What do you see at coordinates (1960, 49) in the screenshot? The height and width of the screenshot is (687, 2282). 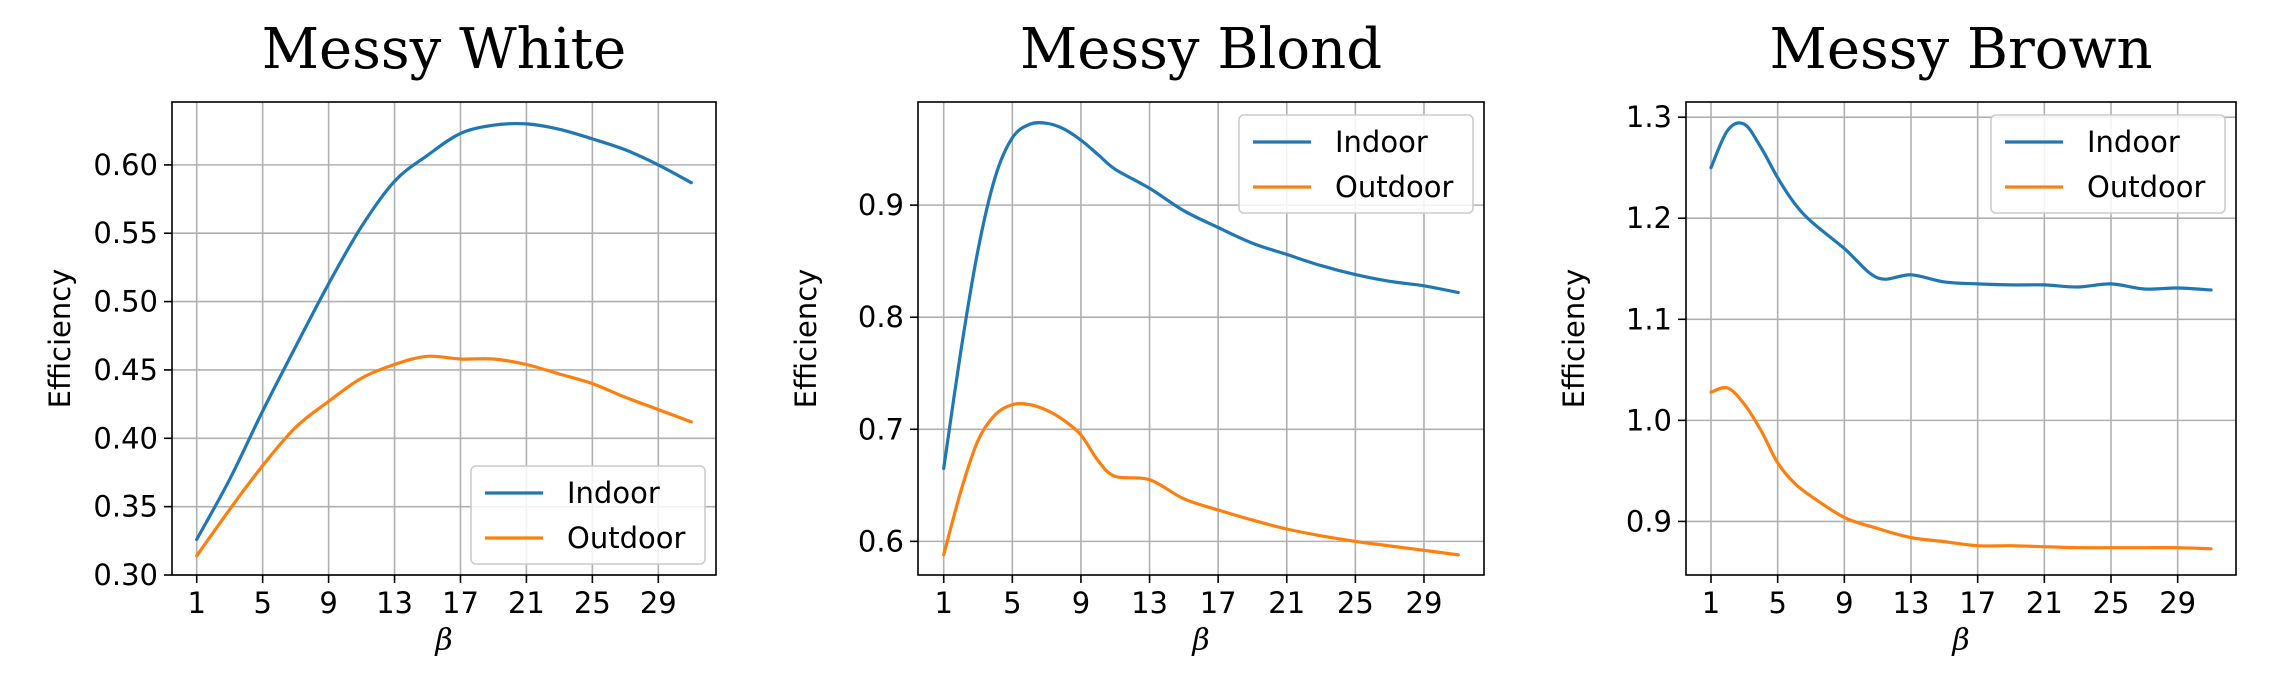 I see `chart-title: Messy Brown` at bounding box center [1960, 49].